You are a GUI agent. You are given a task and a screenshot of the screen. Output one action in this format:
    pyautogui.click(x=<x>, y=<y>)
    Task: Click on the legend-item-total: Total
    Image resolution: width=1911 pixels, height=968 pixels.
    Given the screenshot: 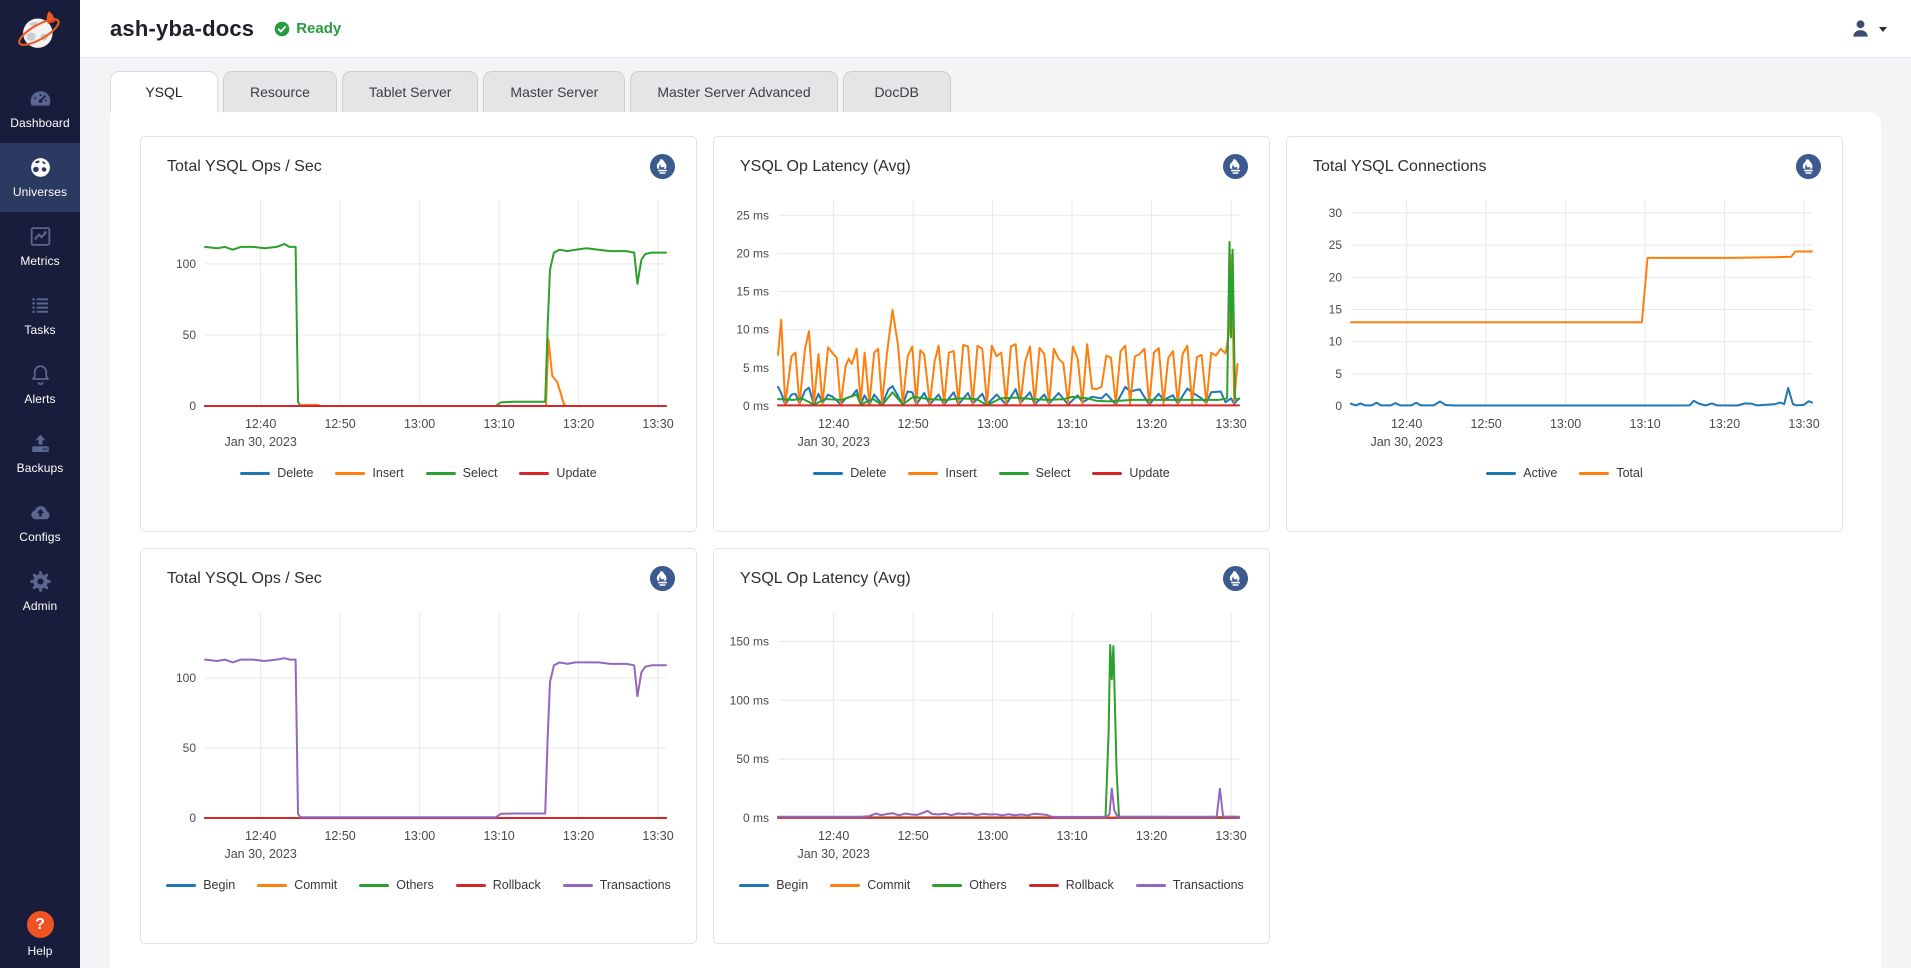 What is the action you would take?
    pyautogui.click(x=1611, y=473)
    